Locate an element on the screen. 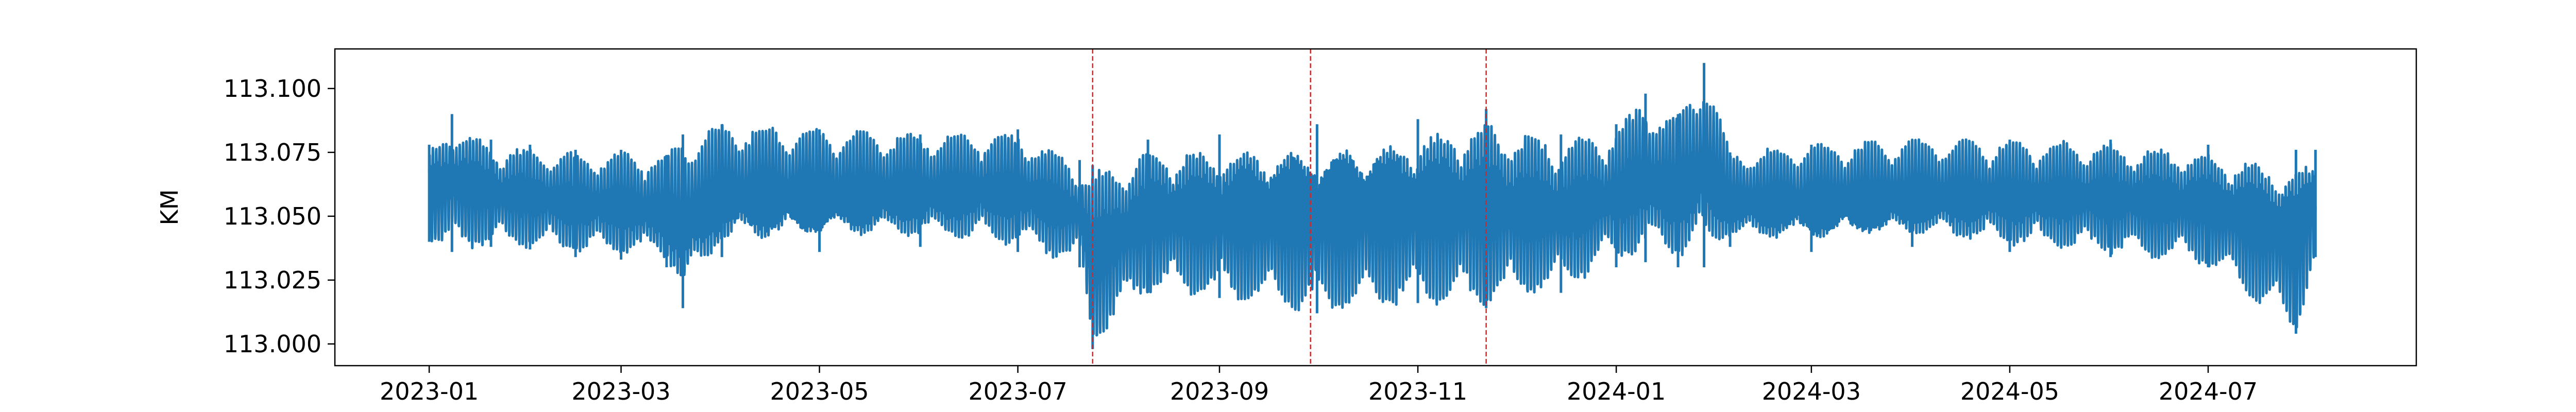 The width and height of the screenshot is (2576, 412). y-tick-label: 113.050 is located at coordinates (272, 216).